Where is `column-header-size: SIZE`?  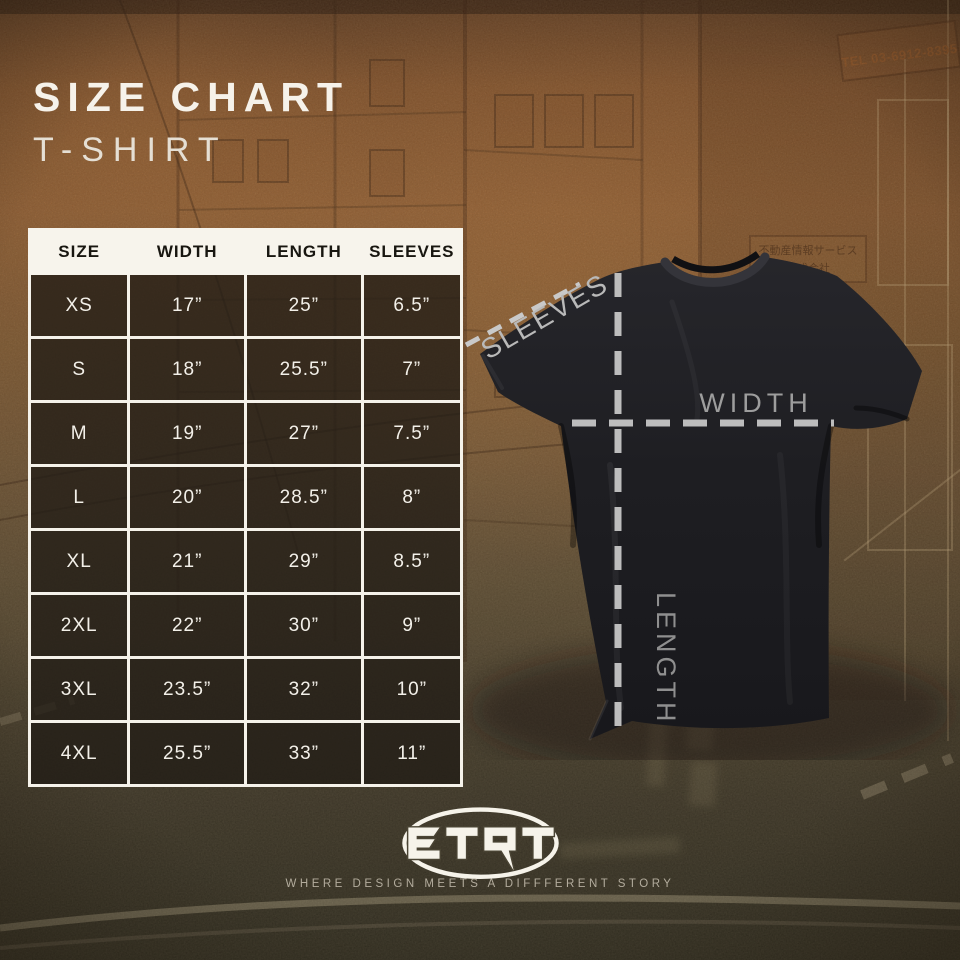
column-header-size: SIZE is located at coordinates (79, 251).